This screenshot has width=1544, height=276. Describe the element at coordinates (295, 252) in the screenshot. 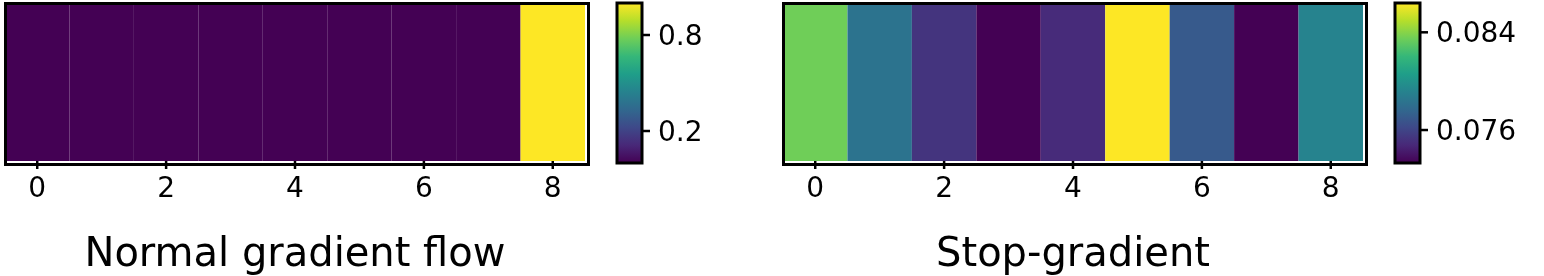

I see `x-axis-title: Normal gradient flow` at that location.